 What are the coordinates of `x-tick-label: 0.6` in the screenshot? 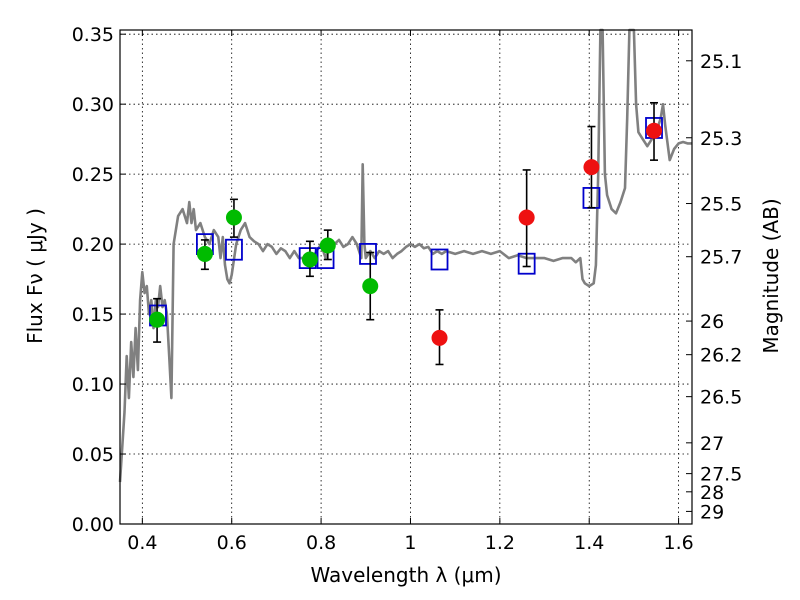 It's located at (232, 543).